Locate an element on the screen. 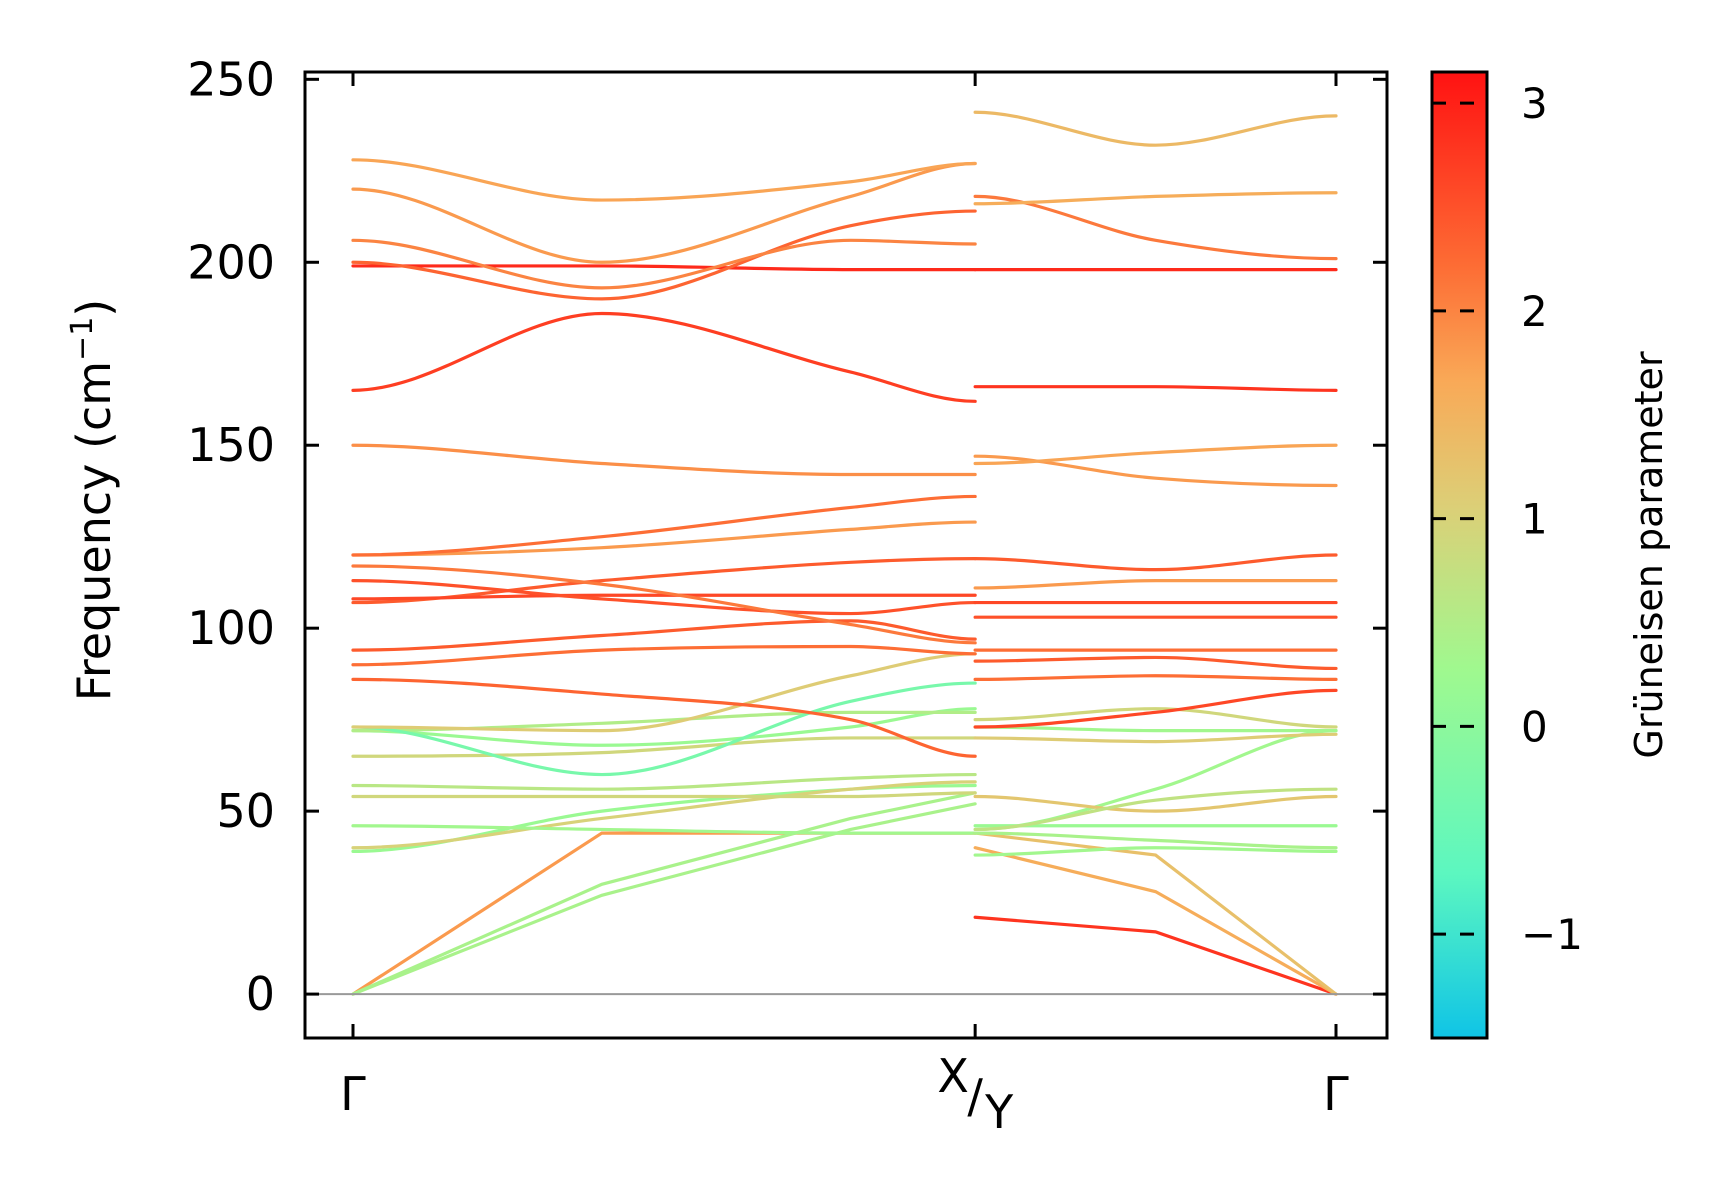 This screenshot has height=1183, width=1727. y-tick-label: 200 is located at coordinates (231, 262).